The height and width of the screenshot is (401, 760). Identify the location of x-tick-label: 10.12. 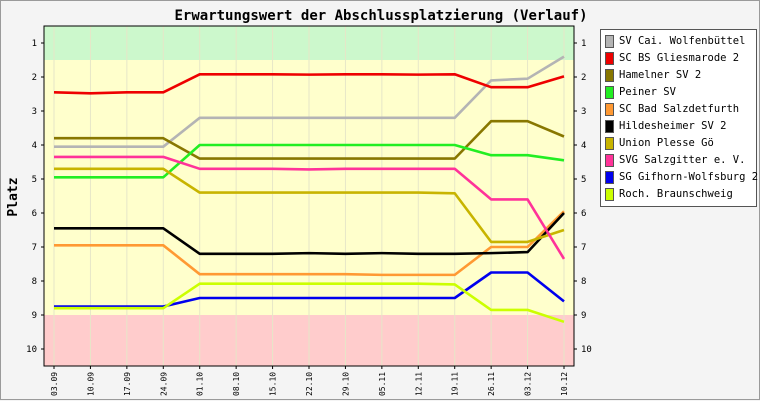
(564, 384).